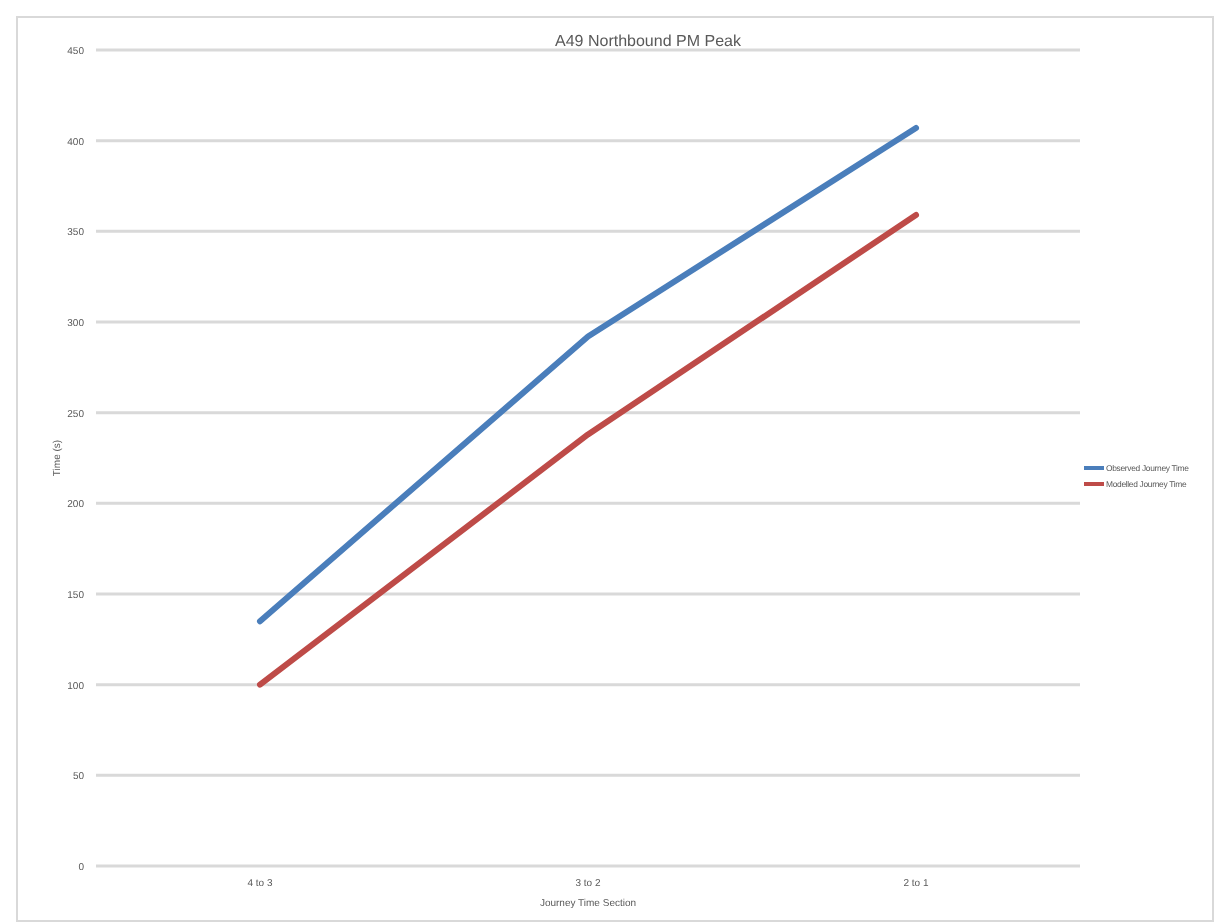 Image resolution: width=1214 pixels, height=922 pixels. Describe the element at coordinates (649, 41) in the screenshot. I see `chart-title: A49 Northbound PM Peak` at that location.